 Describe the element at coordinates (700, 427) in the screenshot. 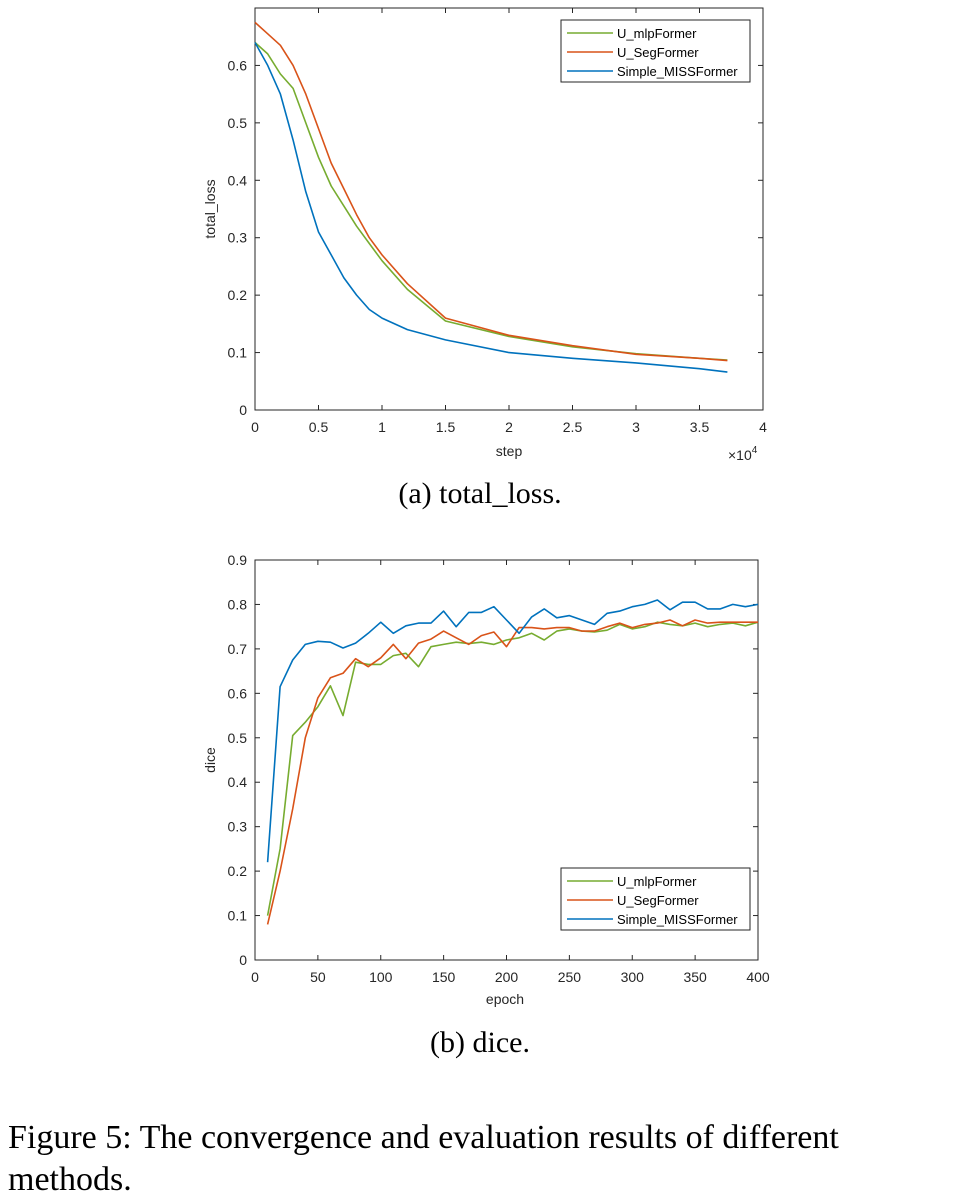

I see `x-tick-label: 3.5` at that location.